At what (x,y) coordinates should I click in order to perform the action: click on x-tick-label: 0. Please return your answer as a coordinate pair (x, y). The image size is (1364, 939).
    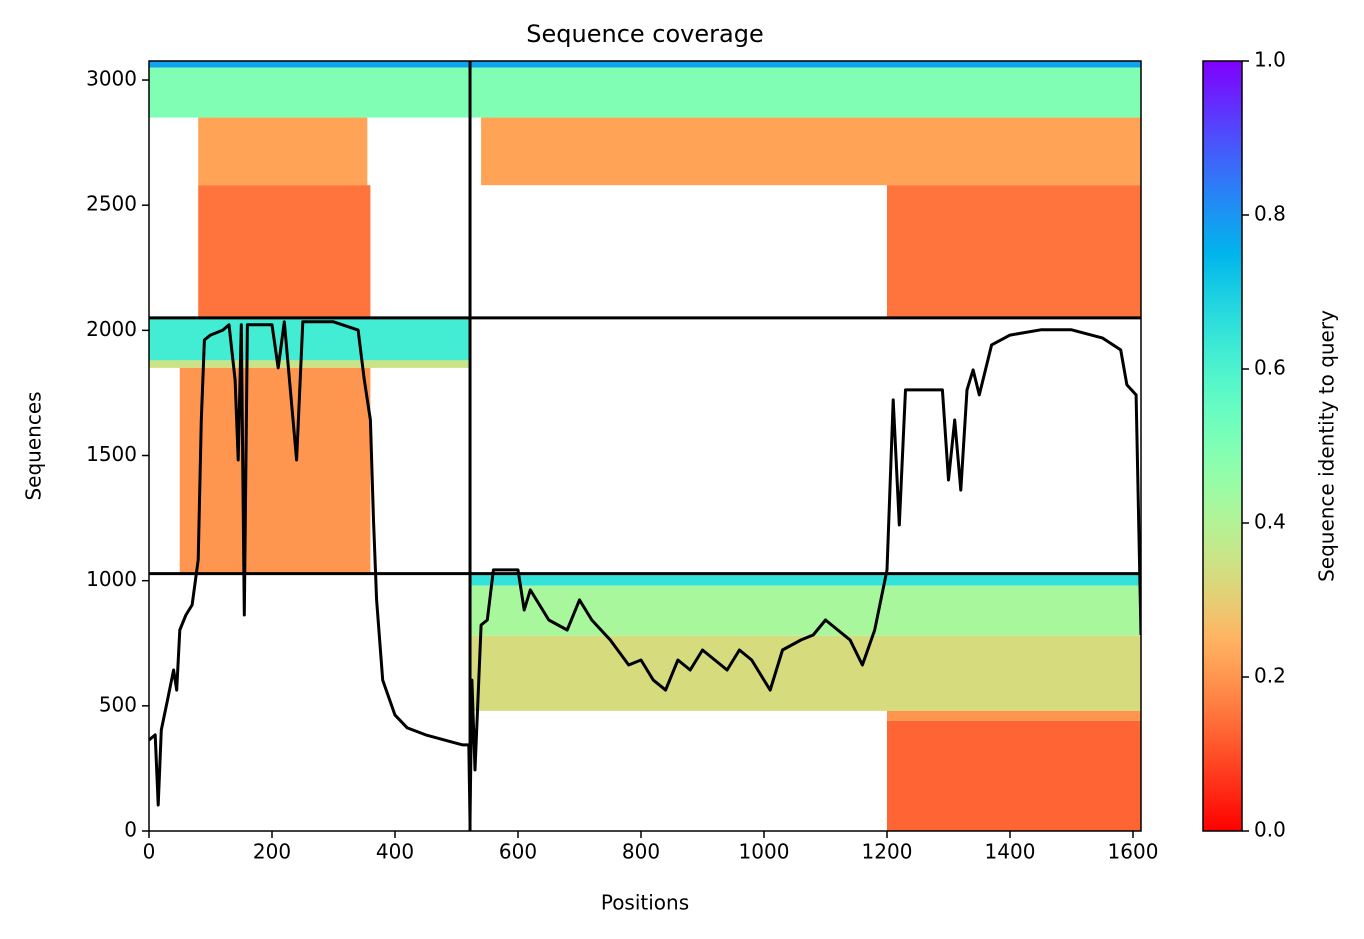
    Looking at the image, I should click on (149, 852).